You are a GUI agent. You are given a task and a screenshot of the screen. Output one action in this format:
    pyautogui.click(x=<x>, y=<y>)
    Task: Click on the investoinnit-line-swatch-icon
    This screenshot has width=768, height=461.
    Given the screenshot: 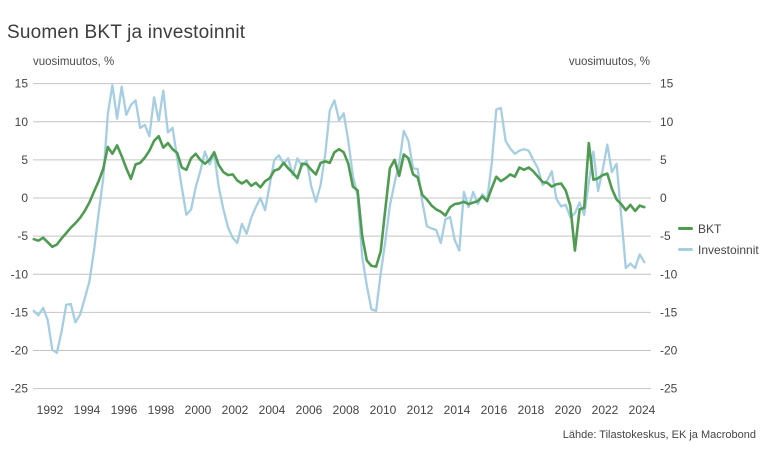 What is the action you would take?
    pyautogui.click(x=685, y=249)
    